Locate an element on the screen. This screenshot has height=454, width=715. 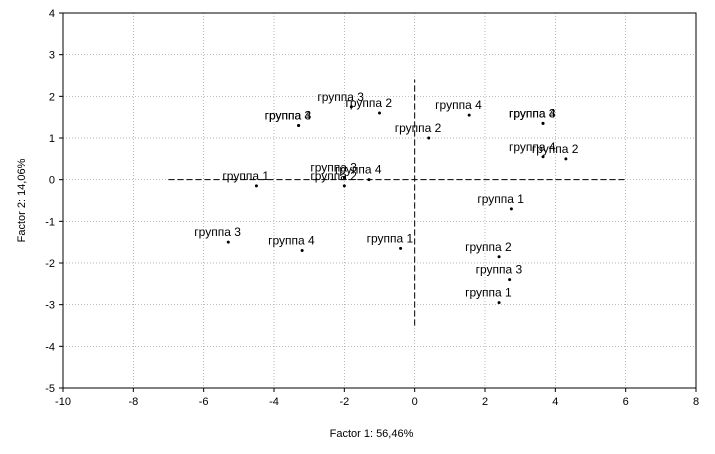
y-tick-label: 2 is located at coordinates (52, 97).